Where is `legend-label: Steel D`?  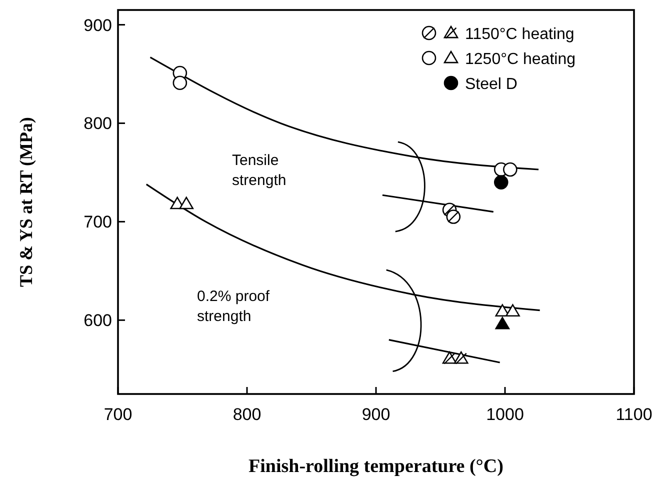
legend-label: Steel D is located at coordinates (491, 84).